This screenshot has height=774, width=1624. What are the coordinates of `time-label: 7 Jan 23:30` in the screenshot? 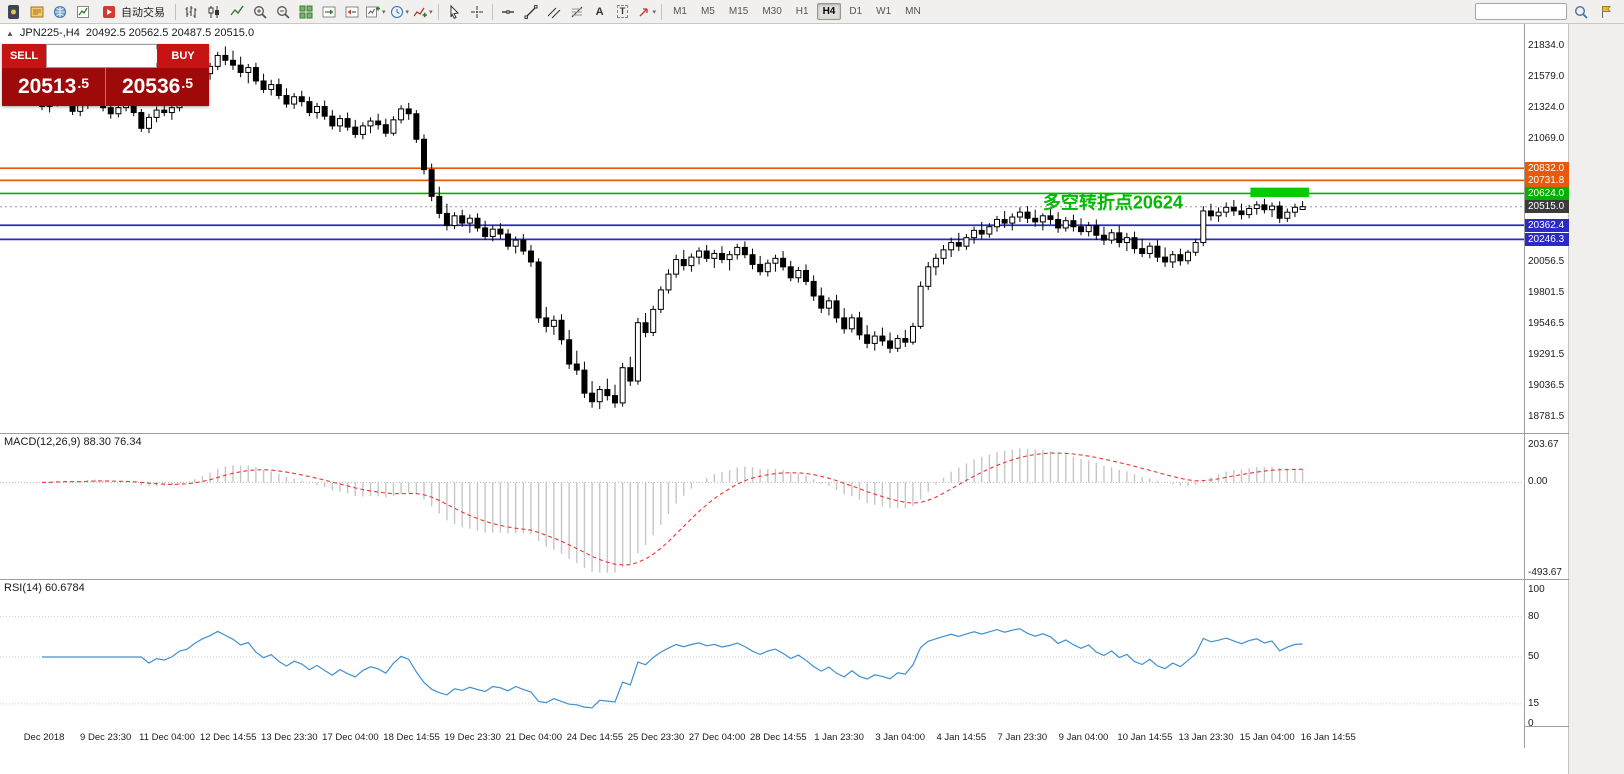 It's located at (1022, 737).